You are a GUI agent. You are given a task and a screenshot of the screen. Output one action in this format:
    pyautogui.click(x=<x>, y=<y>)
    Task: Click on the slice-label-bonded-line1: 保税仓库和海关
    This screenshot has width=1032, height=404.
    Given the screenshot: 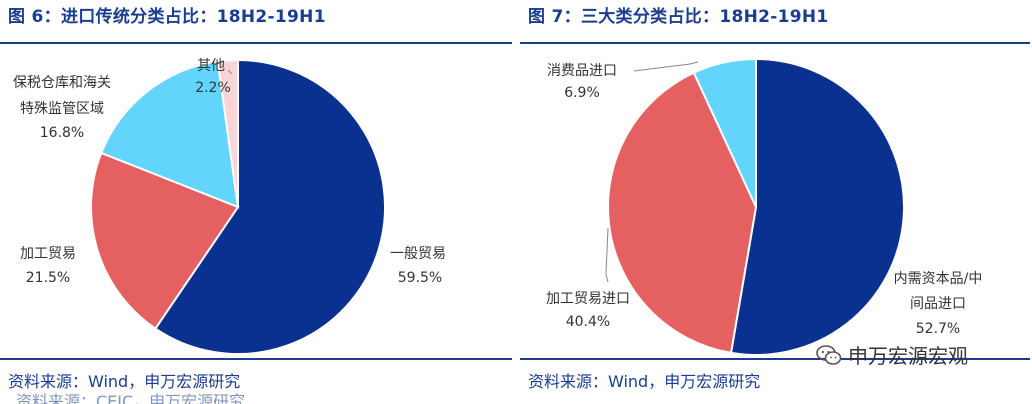 What is the action you would take?
    pyautogui.click(x=62, y=83)
    